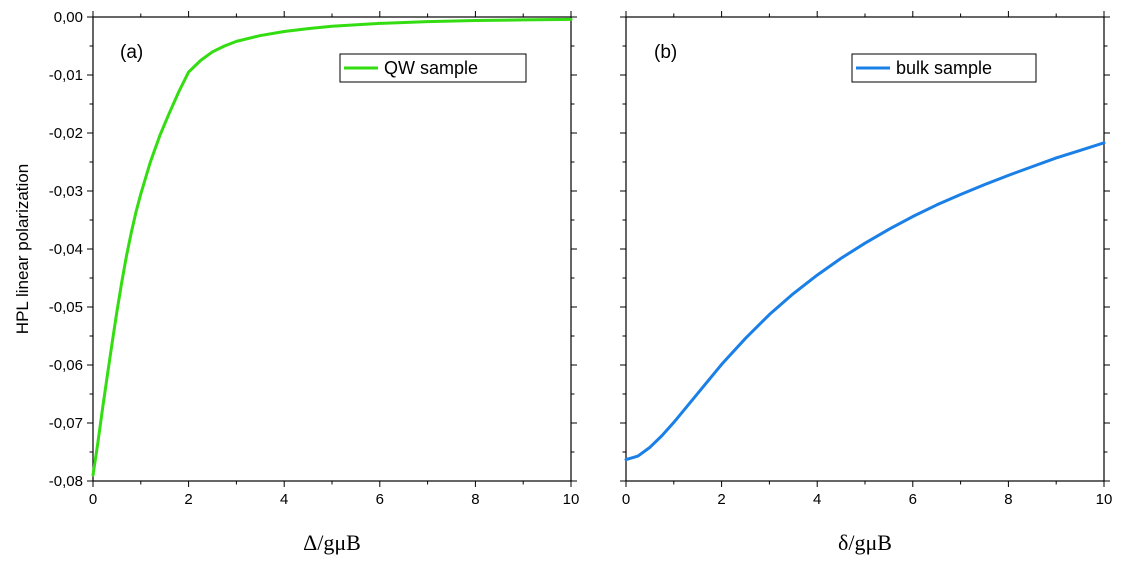 The image size is (1122, 561). What do you see at coordinates (66, 75) in the screenshot?
I see `y-tick-label: -0,01` at bounding box center [66, 75].